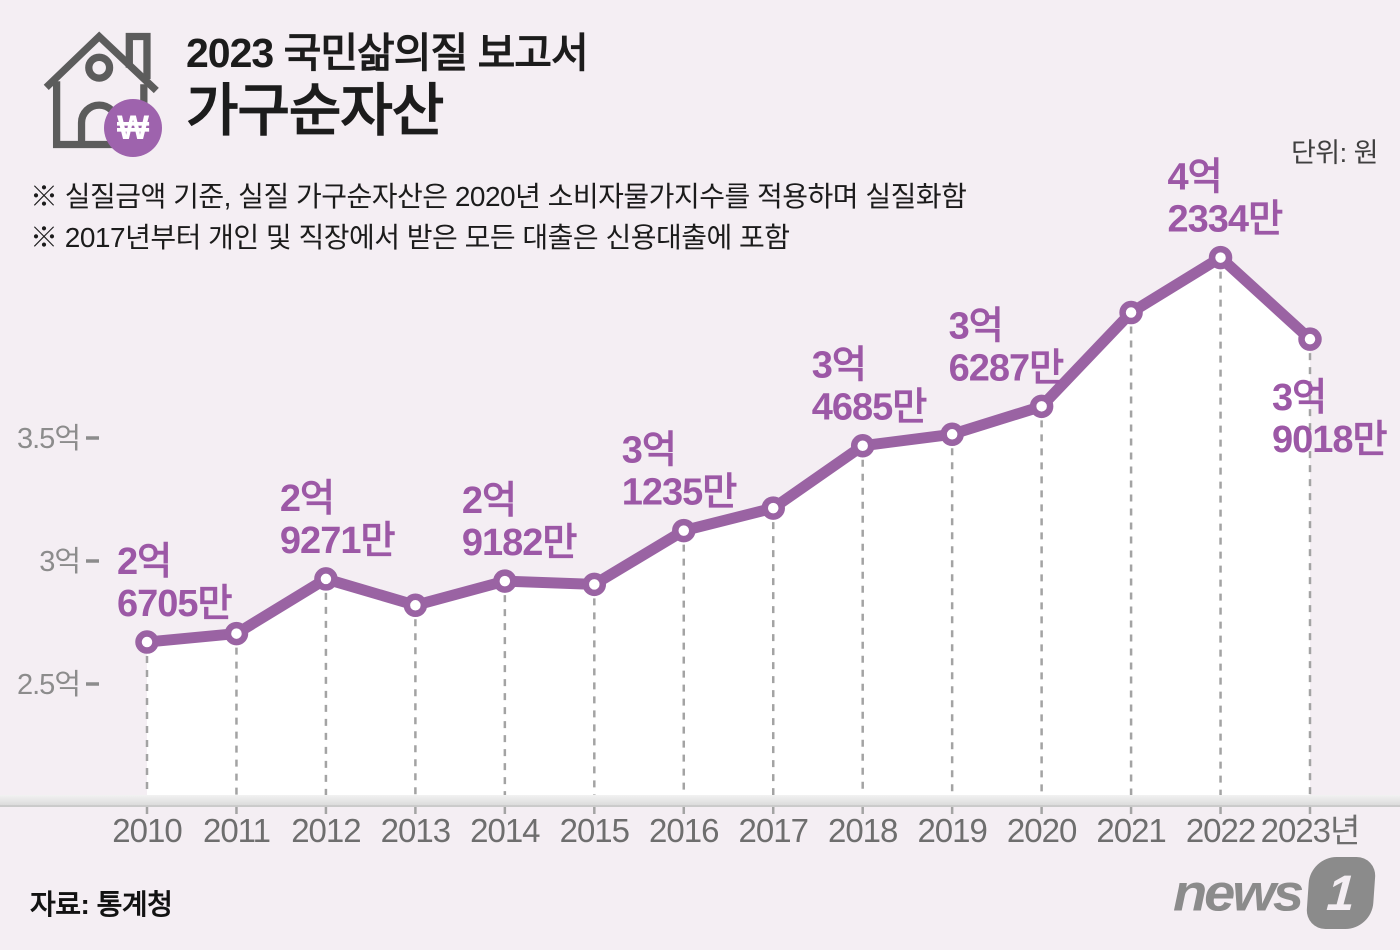 The image size is (1400, 950). What do you see at coordinates (147, 830) in the screenshot?
I see `year-label-2010: 2010` at bounding box center [147, 830].